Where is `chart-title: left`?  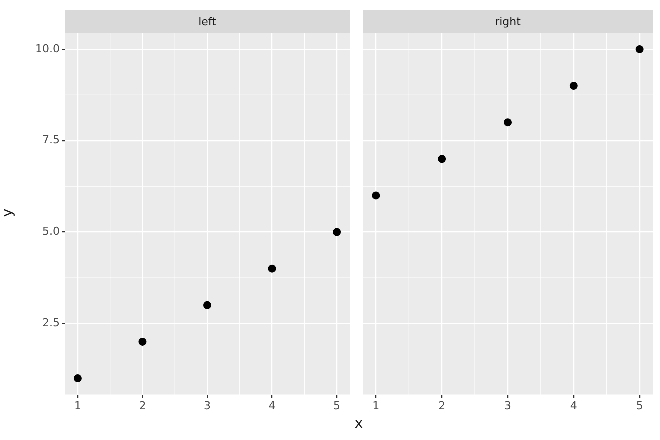 chart-title: left is located at coordinates (208, 21).